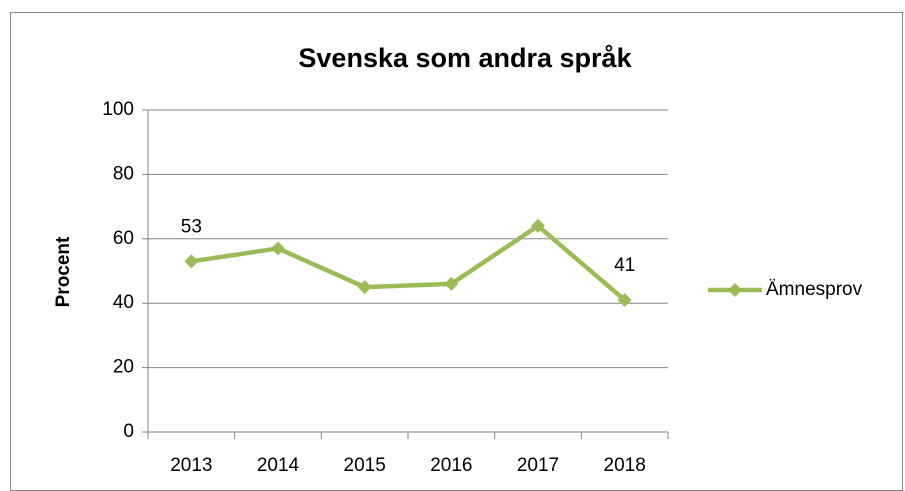  Describe the element at coordinates (123, 367) in the screenshot. I see `y-tick-label: 20` at that location.